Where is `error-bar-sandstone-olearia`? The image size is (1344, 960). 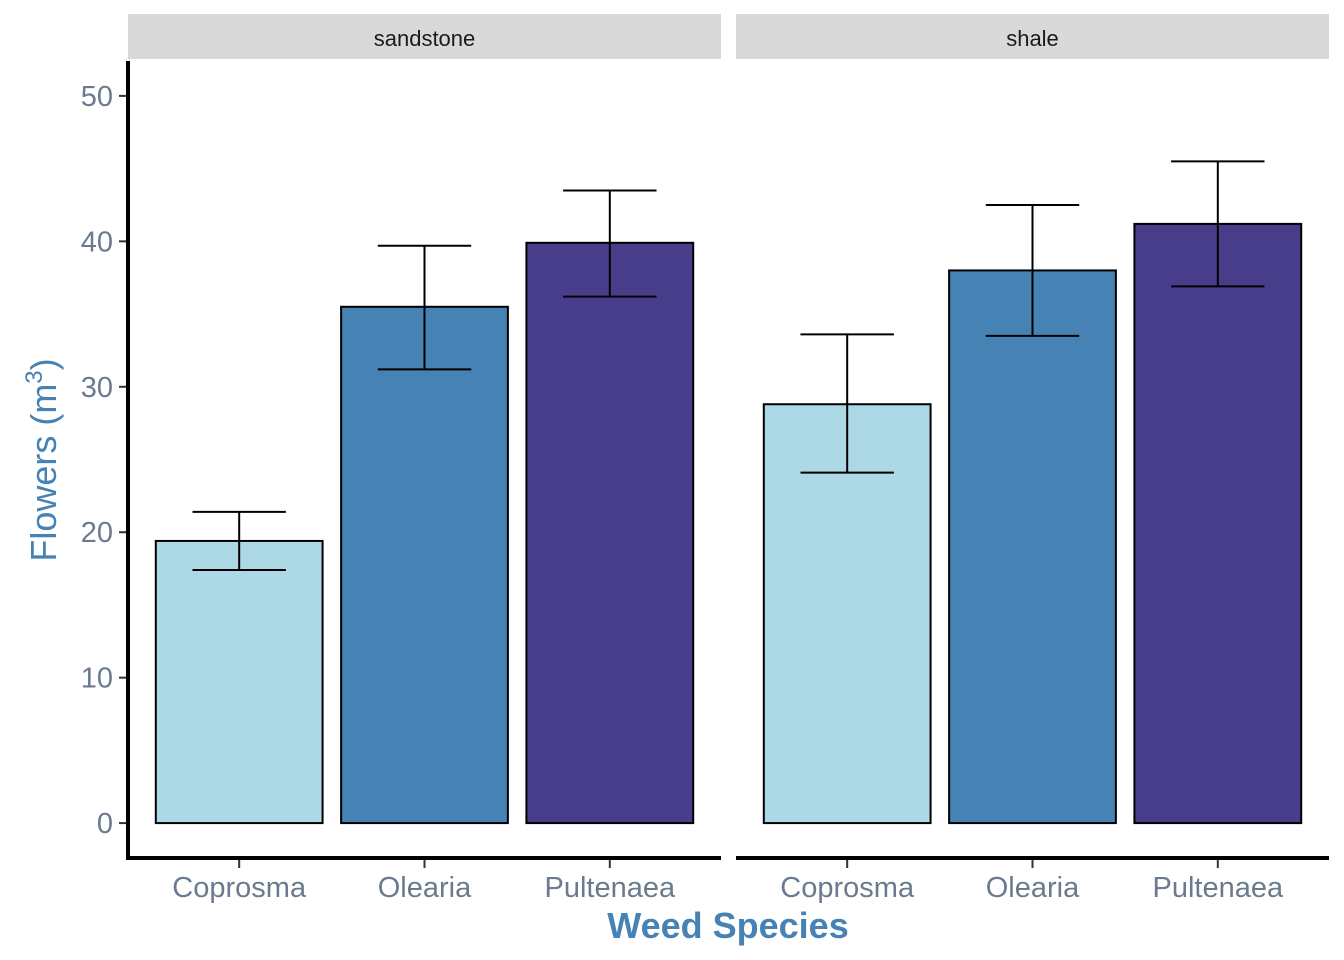
error-bar-sandstone-olearia is located at coordinates (424, 307).